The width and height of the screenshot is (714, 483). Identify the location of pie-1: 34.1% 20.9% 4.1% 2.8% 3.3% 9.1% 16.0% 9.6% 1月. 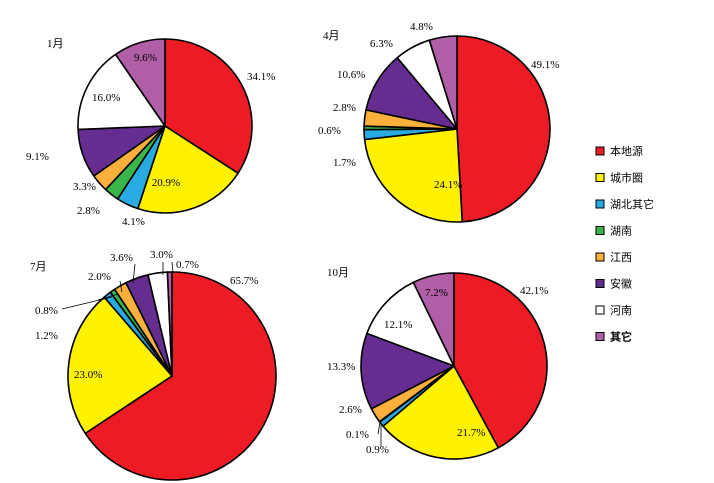
(150, 133).